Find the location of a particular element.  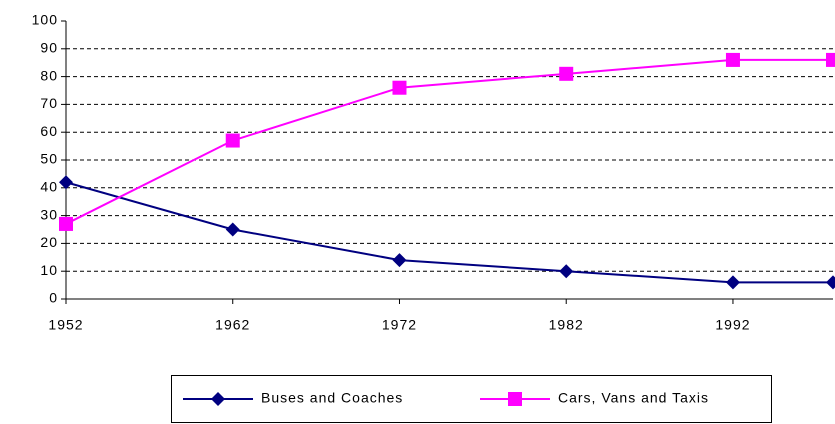

y-tick-label: 0 is located at coordinates (53, 298).